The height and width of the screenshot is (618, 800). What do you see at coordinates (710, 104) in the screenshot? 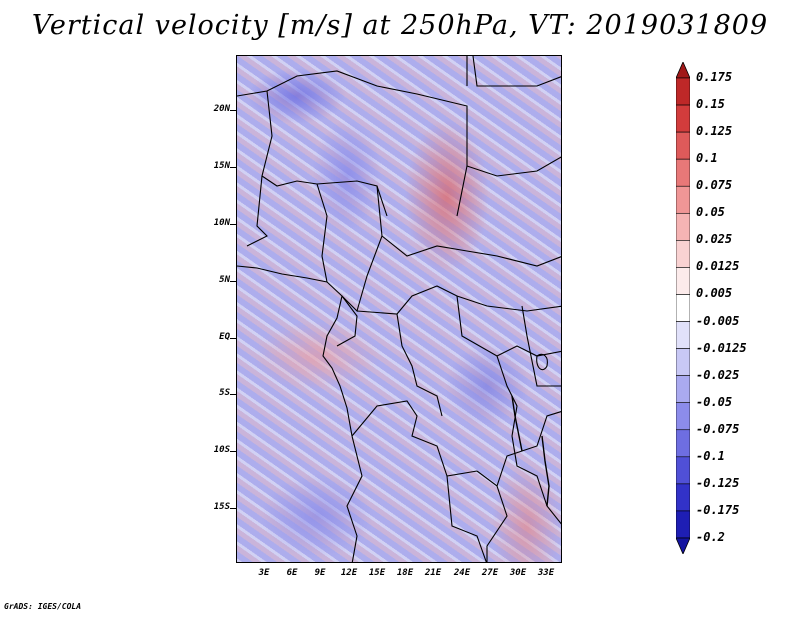
I see `colorbar-level-label: 0.15` at bounding box center [710, 104].